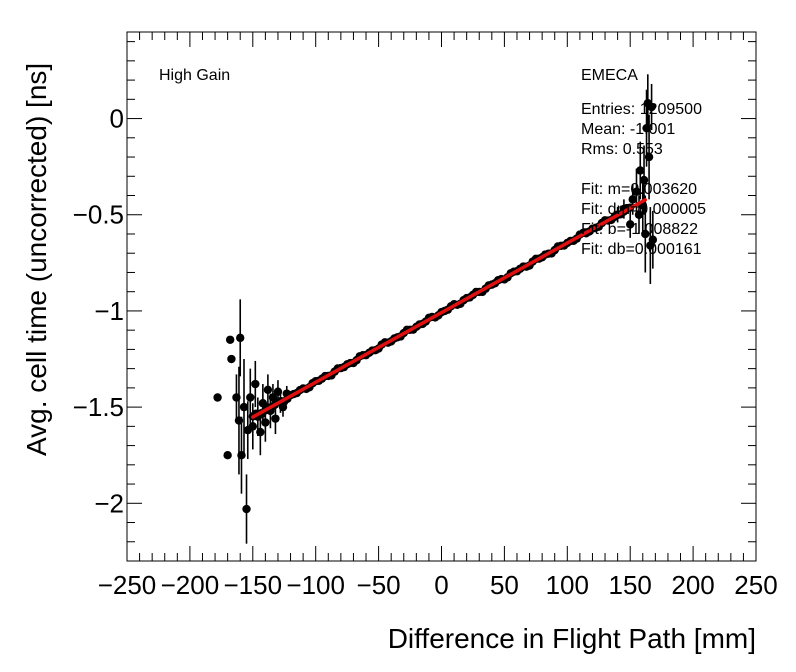 The height and width of the screenshot is (672, 796). What do you see at coordinates (190, 585) in the screenshot?
I see `x-tick-label: −200` at bounding box center [190, 585].